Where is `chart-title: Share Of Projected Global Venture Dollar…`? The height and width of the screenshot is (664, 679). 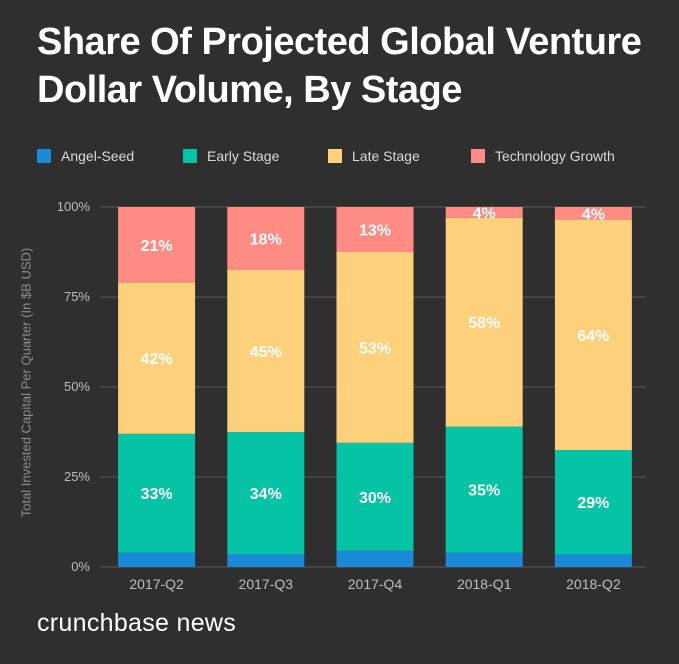
chart-title: Share Of Projected Global Venture Dollar… is located at coordinates (339, 66).